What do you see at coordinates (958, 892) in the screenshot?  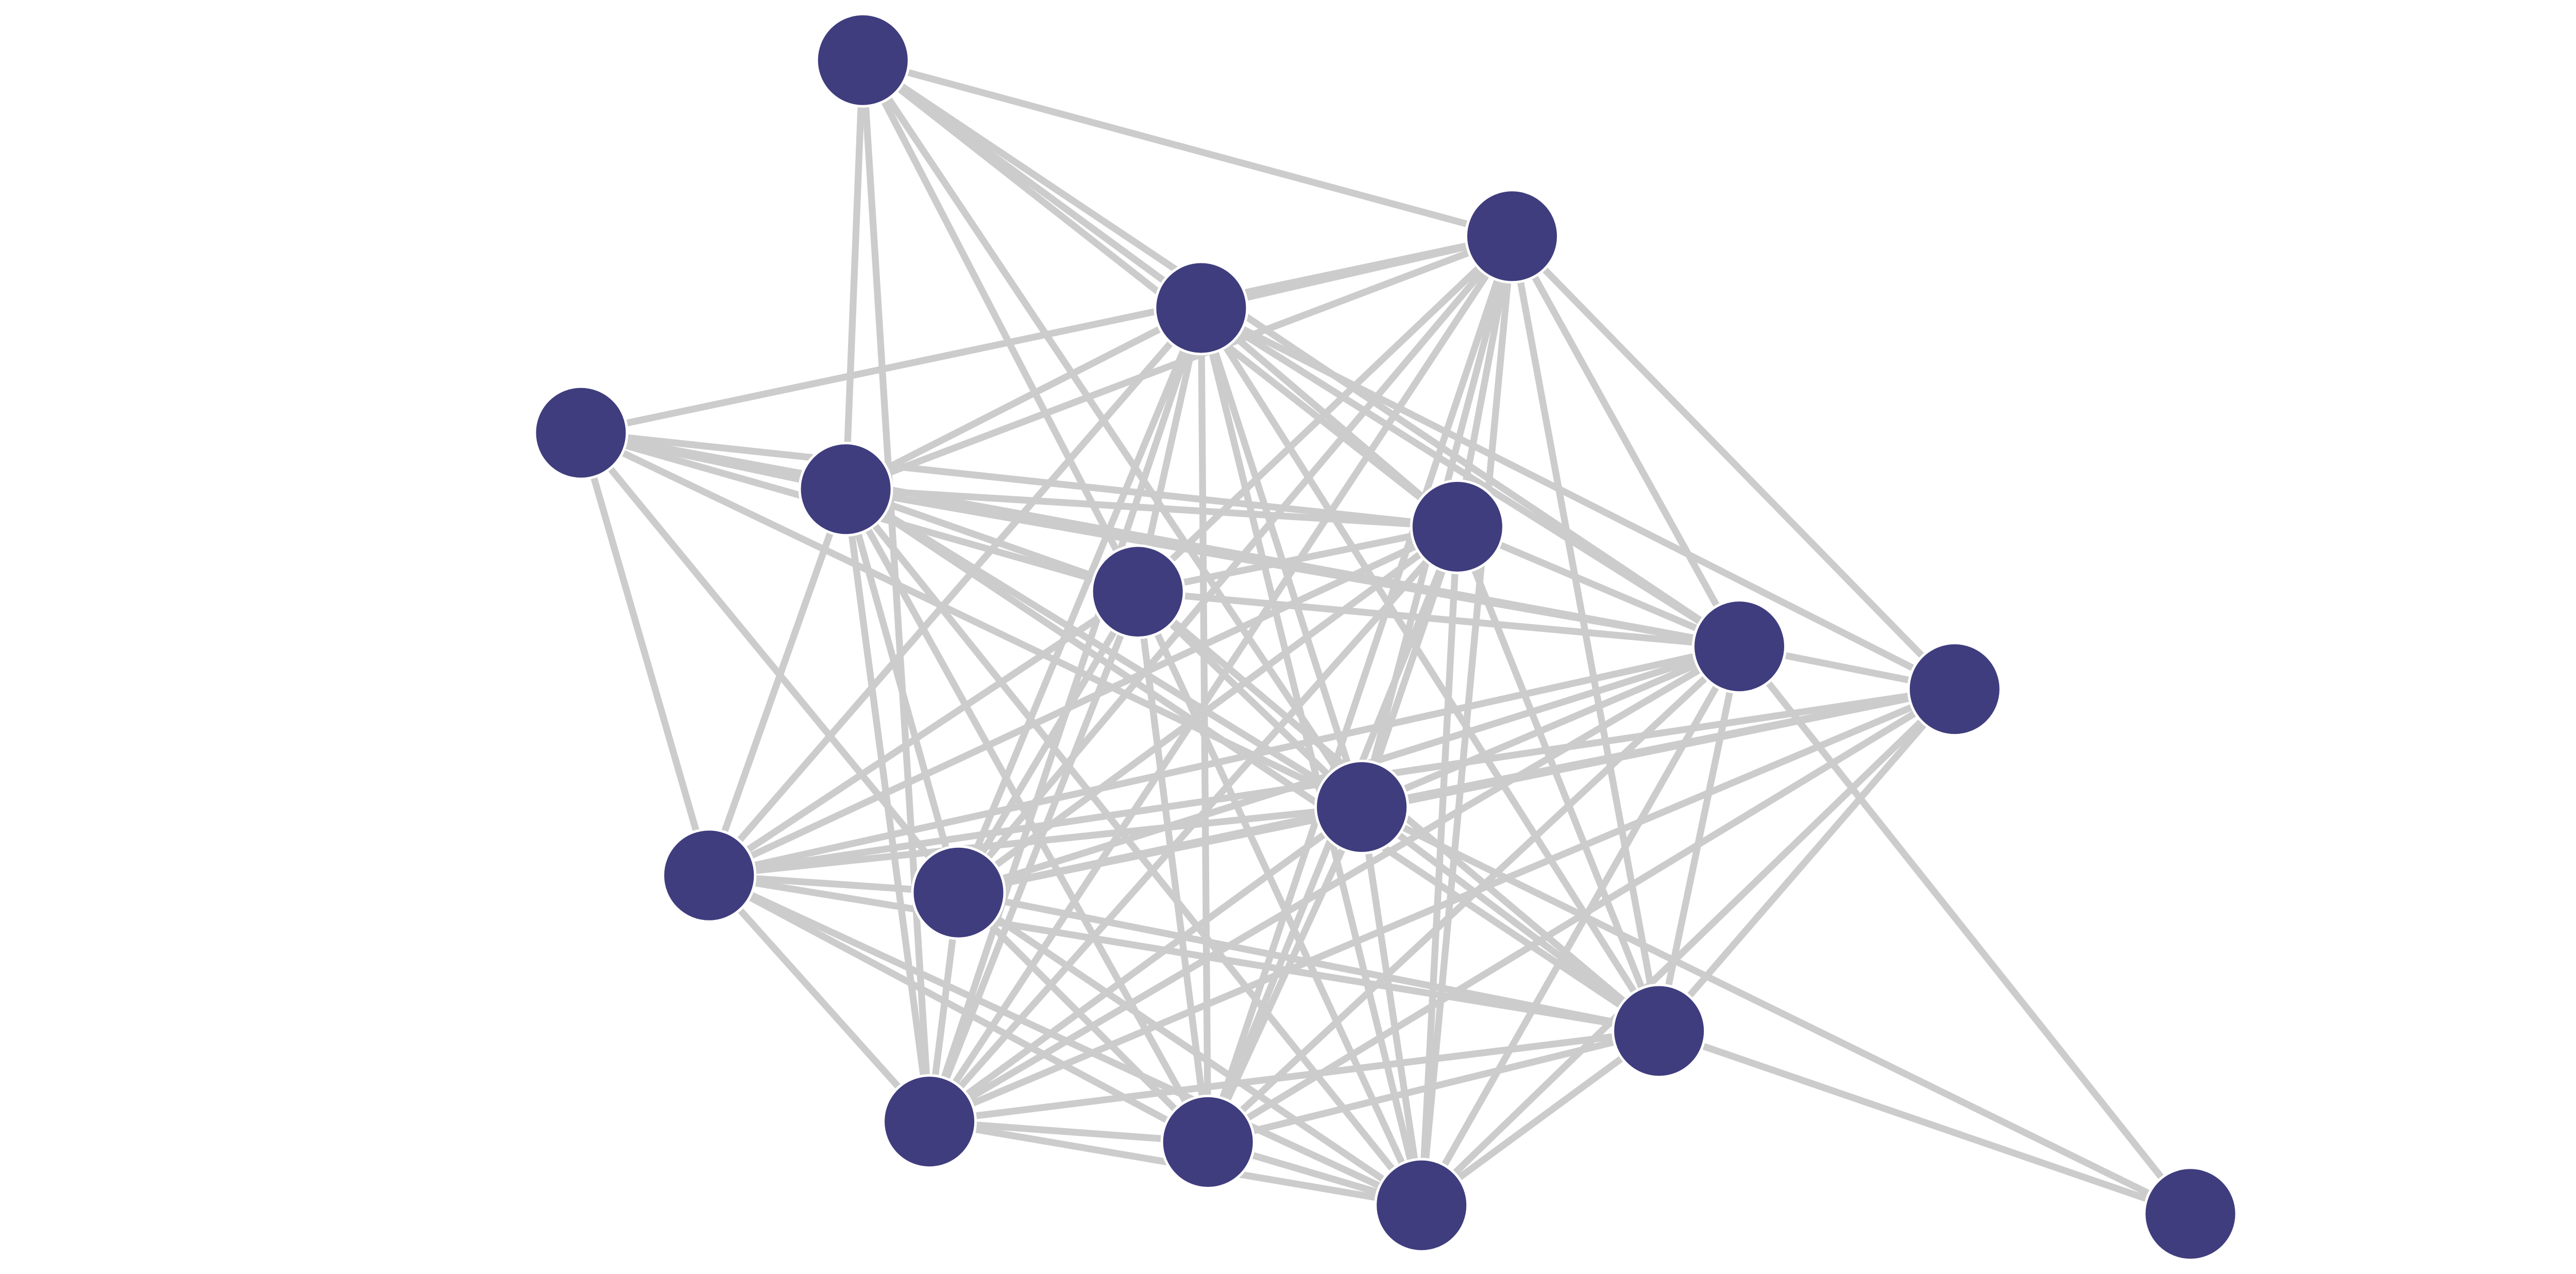 I see `node-n11` at bounding box center [958, 892].